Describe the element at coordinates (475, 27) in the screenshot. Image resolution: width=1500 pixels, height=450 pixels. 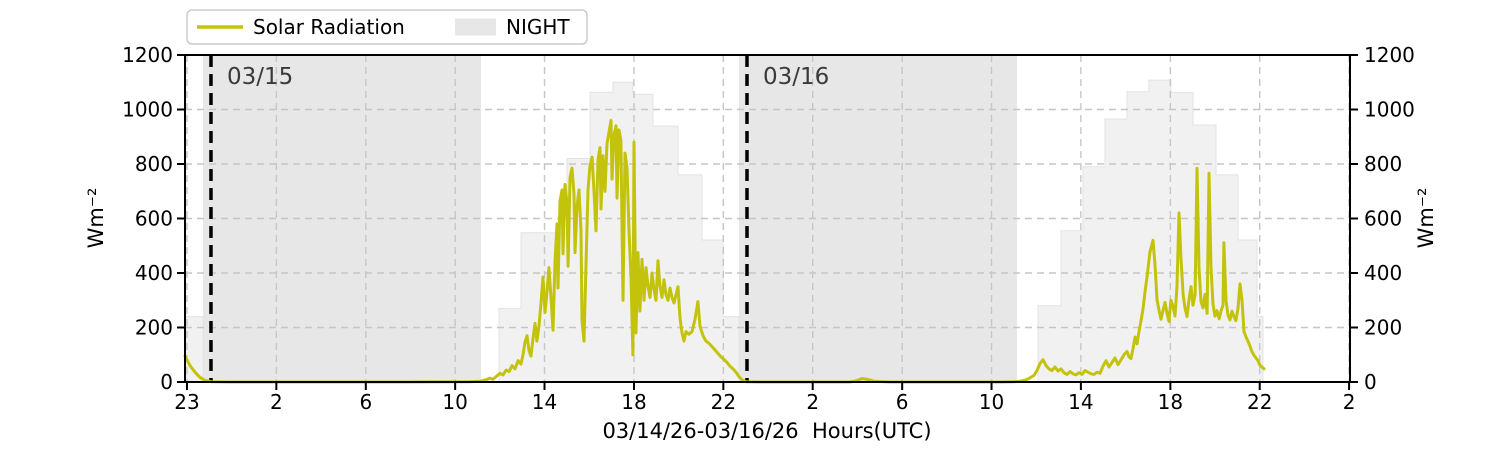
I see `legend-night-patch` at that location.